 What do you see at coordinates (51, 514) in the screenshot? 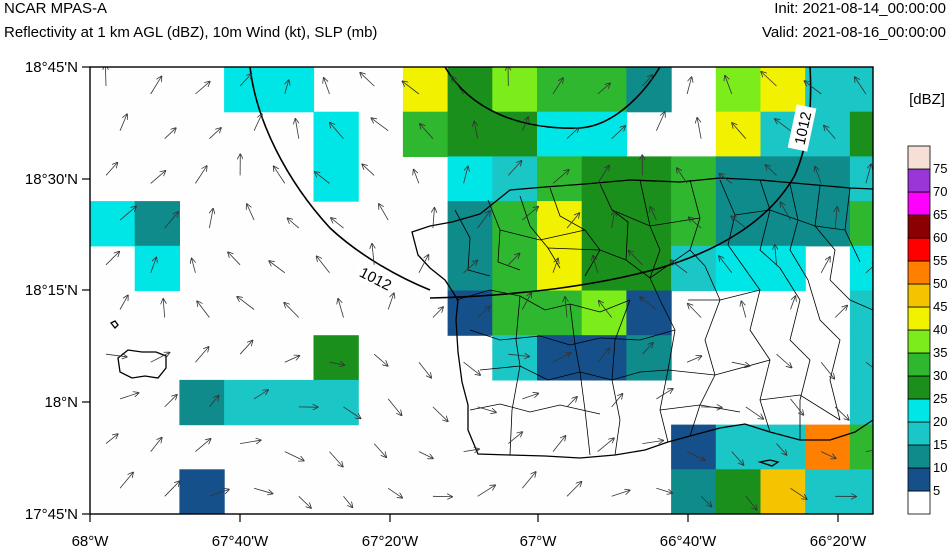
I see `y-tick-17-45n: 17°45'N` at bounding box center [51, 514].